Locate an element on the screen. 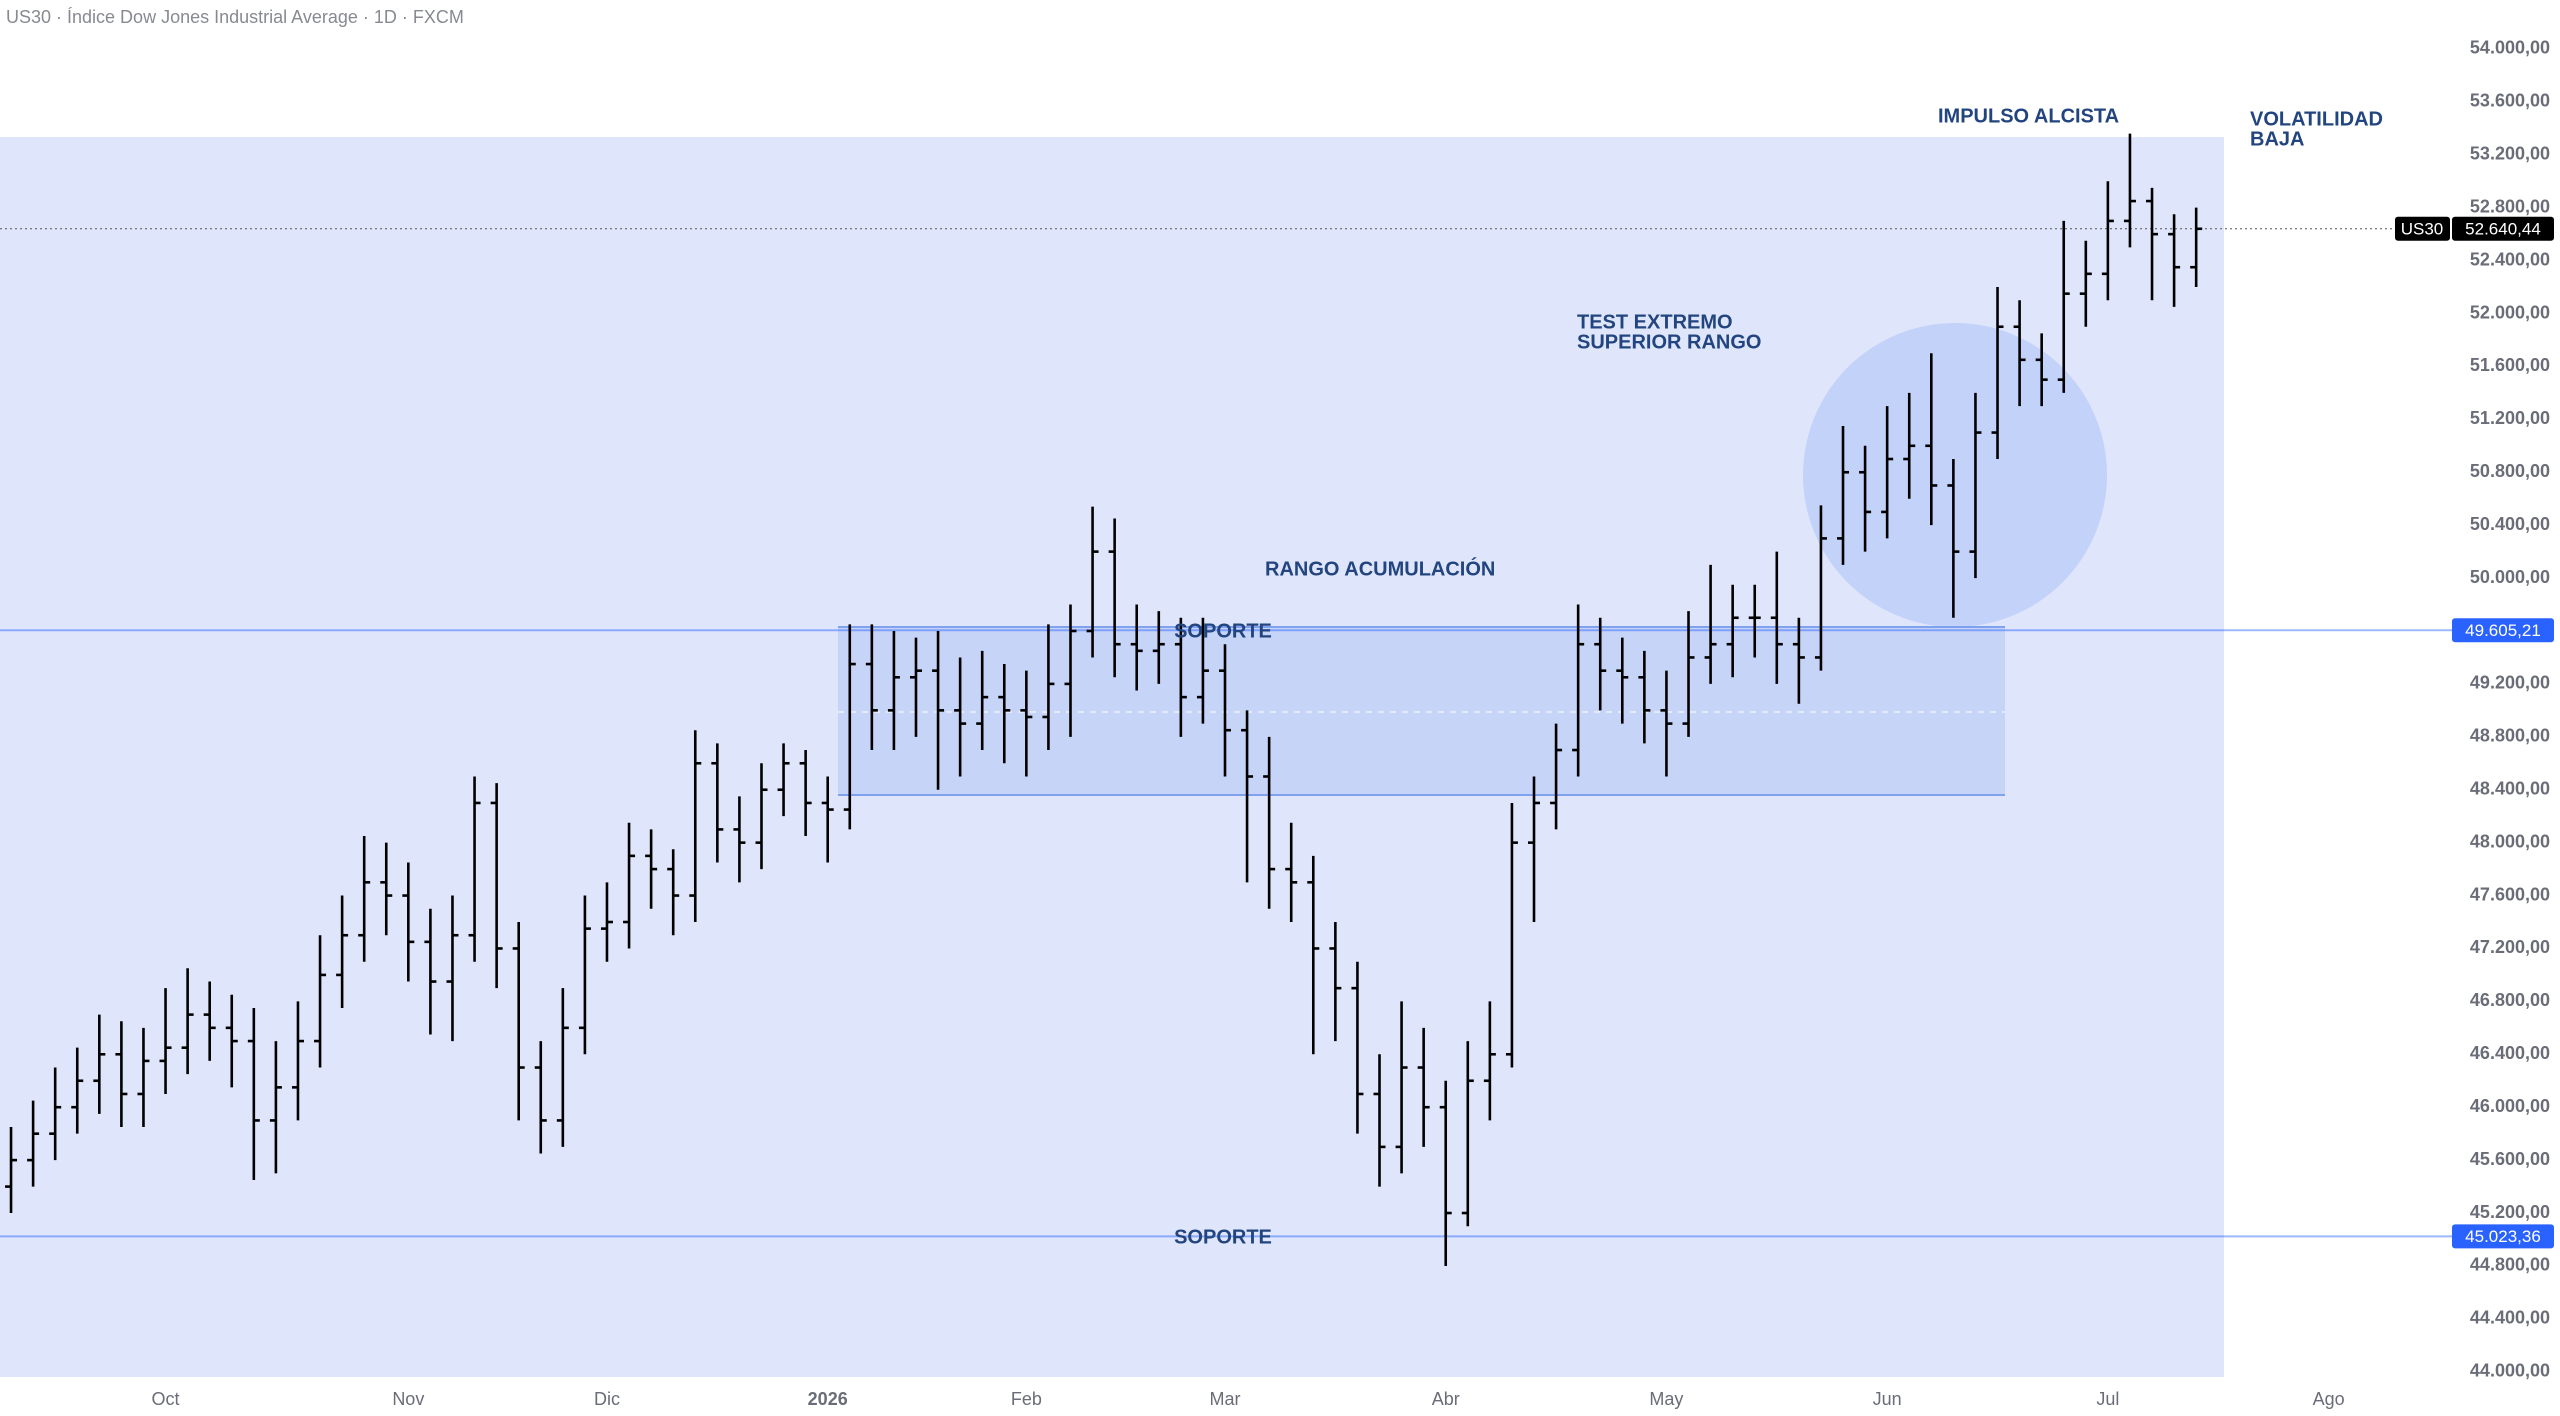  y-tick-label: 52.800,00 is located at coordinates (2510, 206).